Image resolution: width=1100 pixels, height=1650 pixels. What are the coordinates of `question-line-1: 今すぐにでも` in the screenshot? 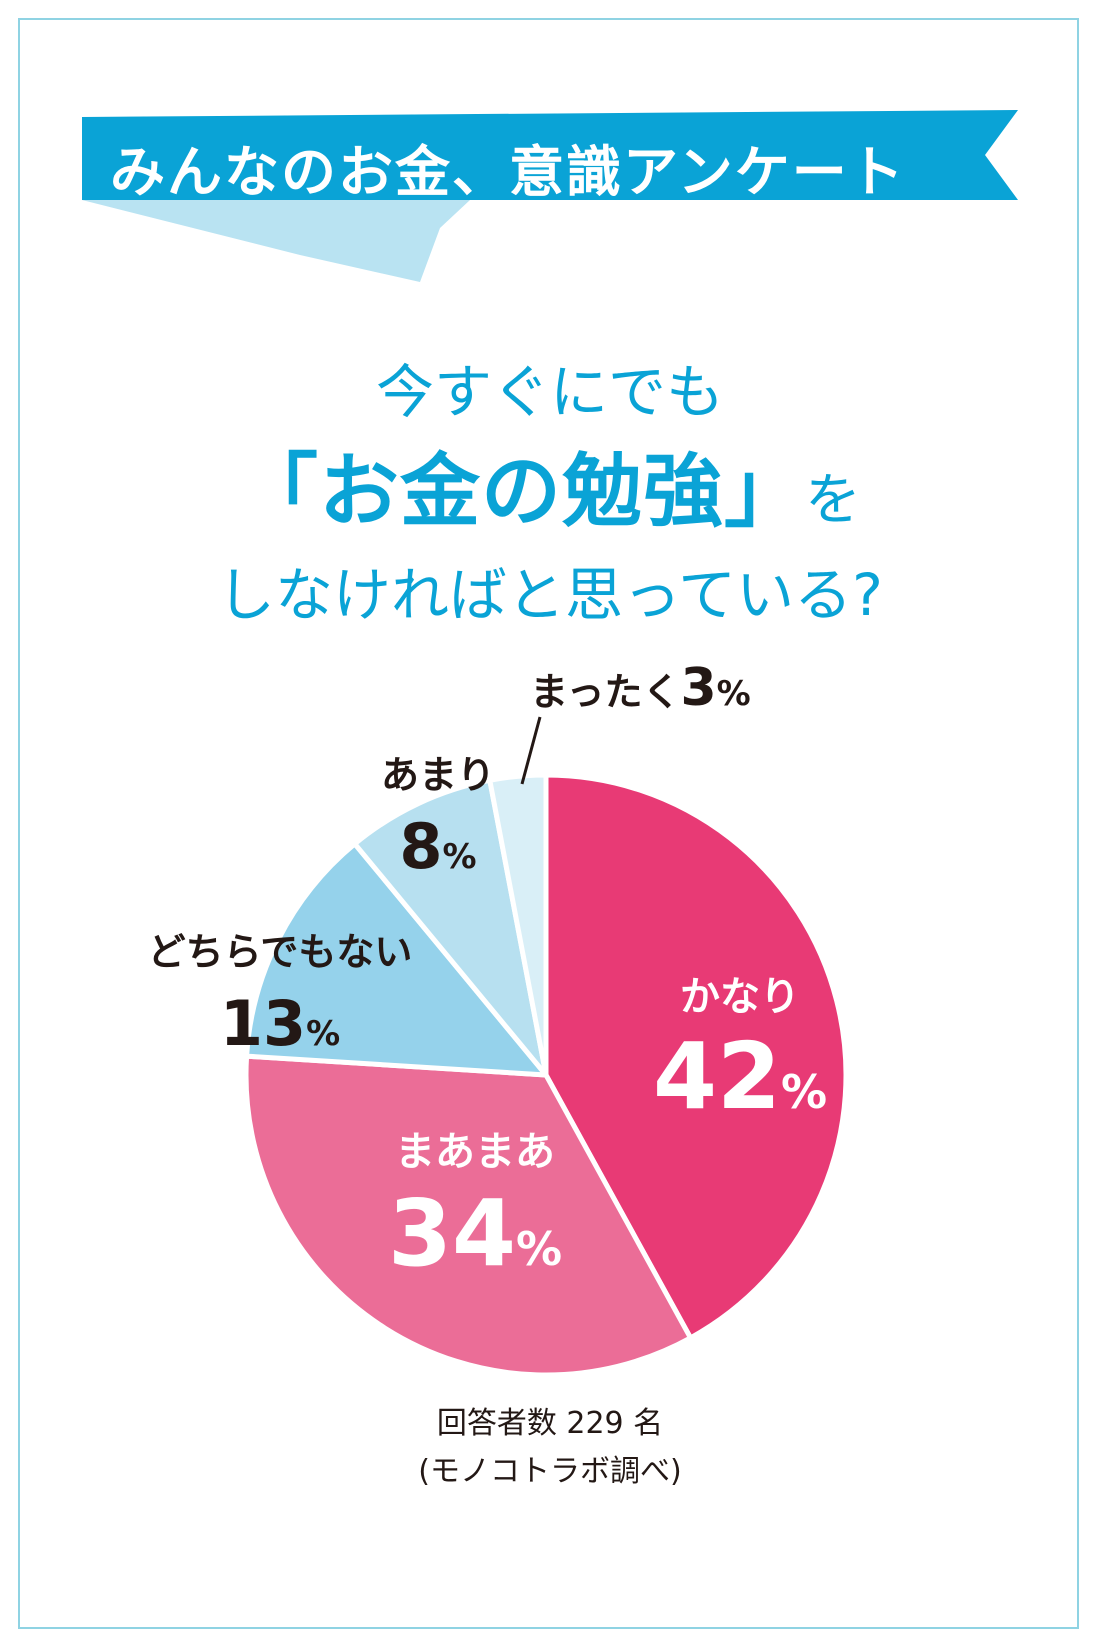 It's located at (549, 392).